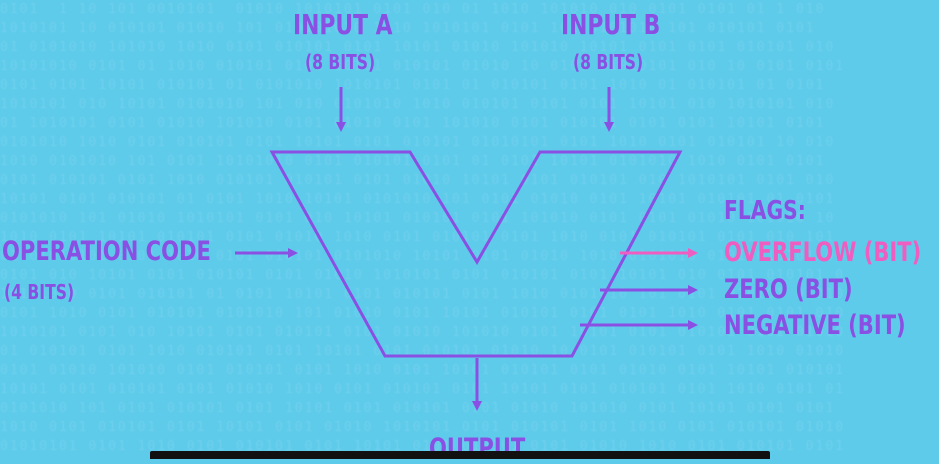 This screenshot has width=939, height=464. Describe the element at coordinates (788, 289) in the screenshot. I see `flag-zero-label: ZERO (BIT)` at that location.